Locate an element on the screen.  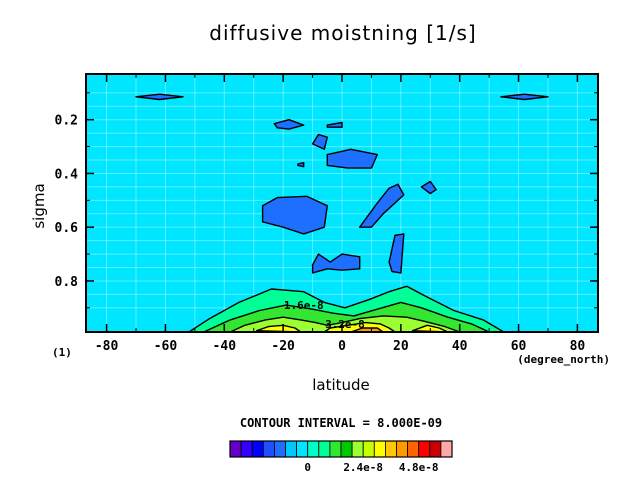
y-axis-label: sigma is located at coordinates (39, 205).